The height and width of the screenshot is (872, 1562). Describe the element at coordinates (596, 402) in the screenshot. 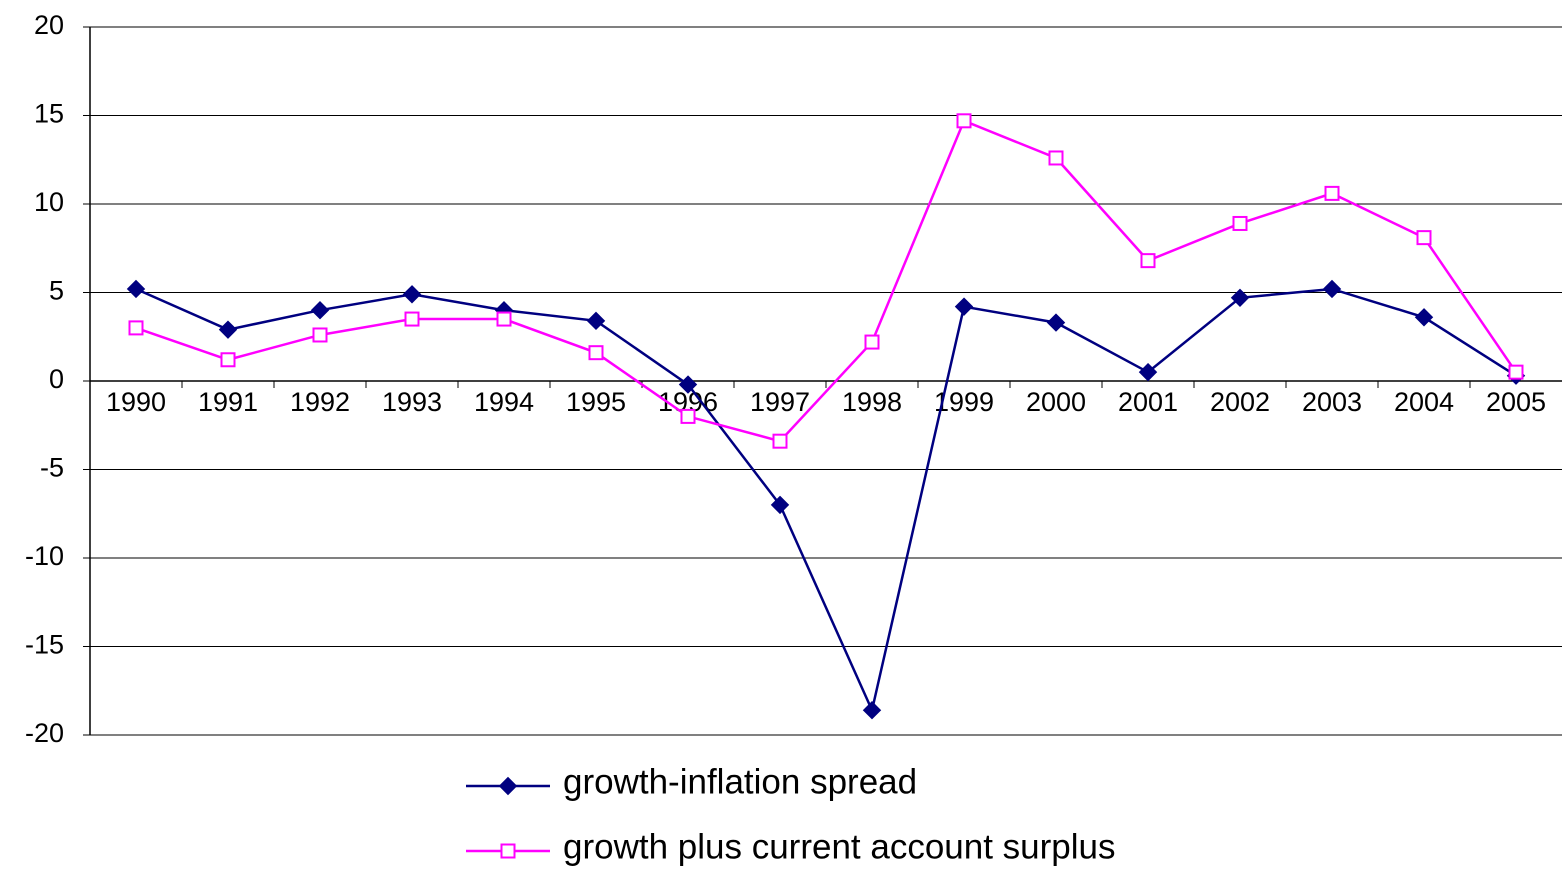

I see `x-tick-label: 1995` at that location.